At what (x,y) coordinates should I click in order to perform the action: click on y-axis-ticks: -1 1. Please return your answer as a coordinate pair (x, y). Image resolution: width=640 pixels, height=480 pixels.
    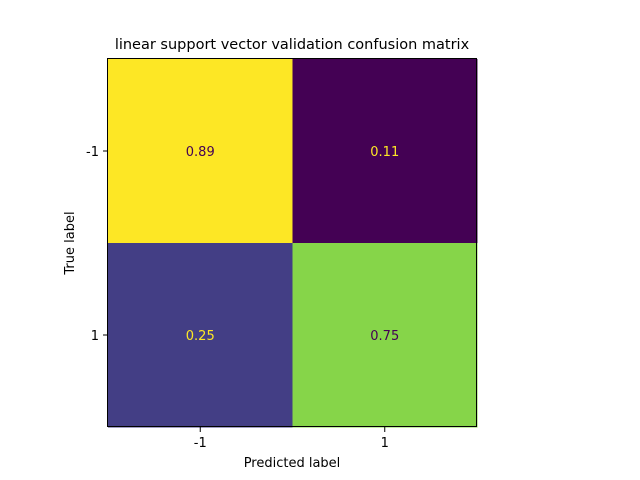
    Looking at the image, I should click on (97, 244).